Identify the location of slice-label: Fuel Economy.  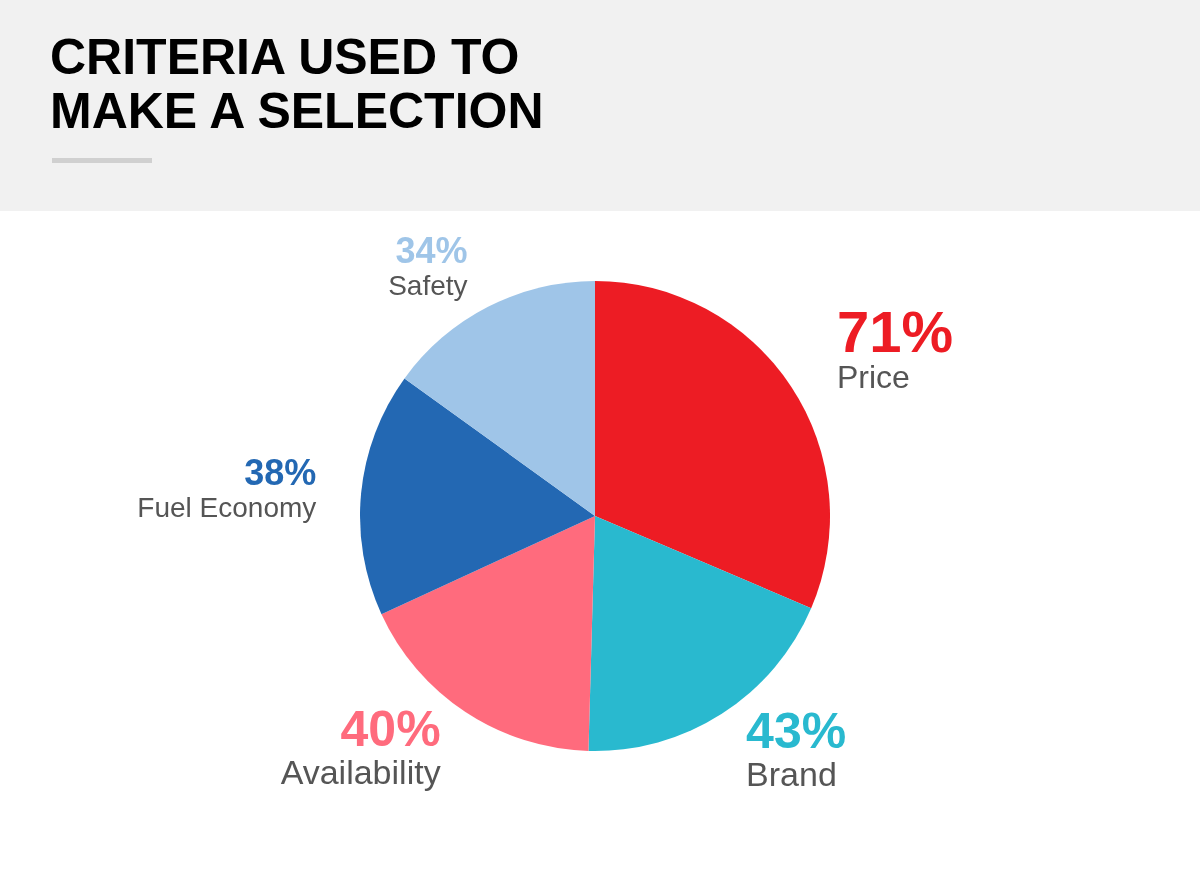
(227, 507).